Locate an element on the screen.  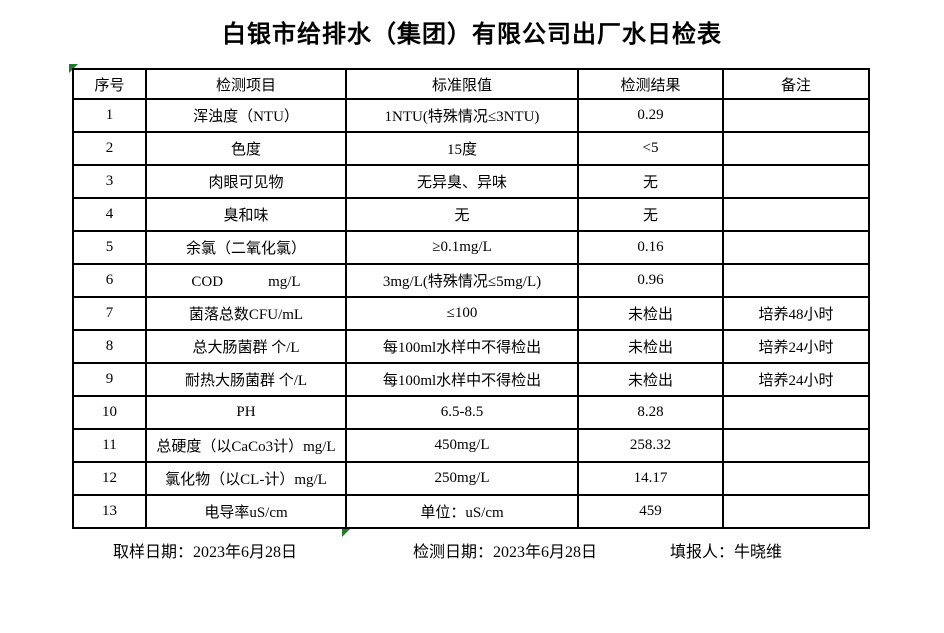
cell-result: 0.96 is located at coordinates (650, 280).